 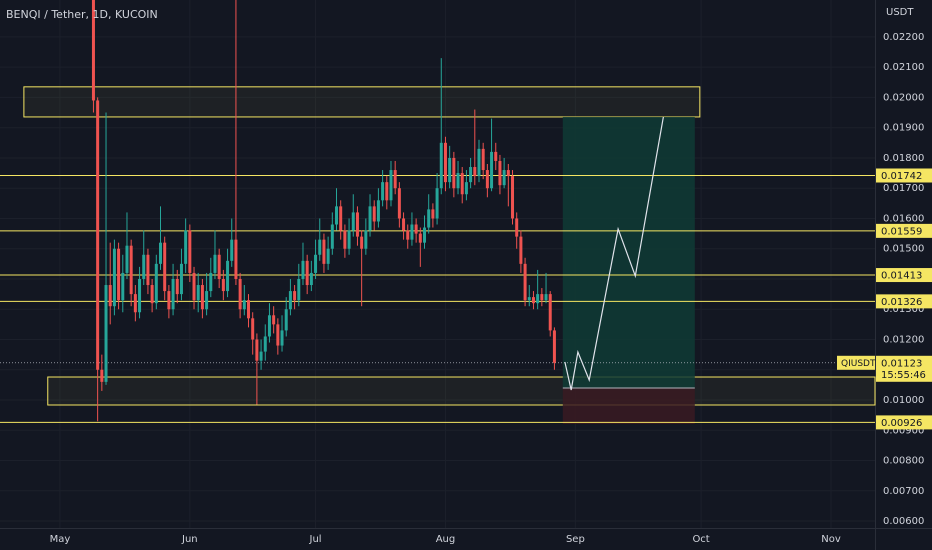 What do you see at coordinates (461, 391) in the screenshot?
I see `zone-box` at bounding box center [461, 391].